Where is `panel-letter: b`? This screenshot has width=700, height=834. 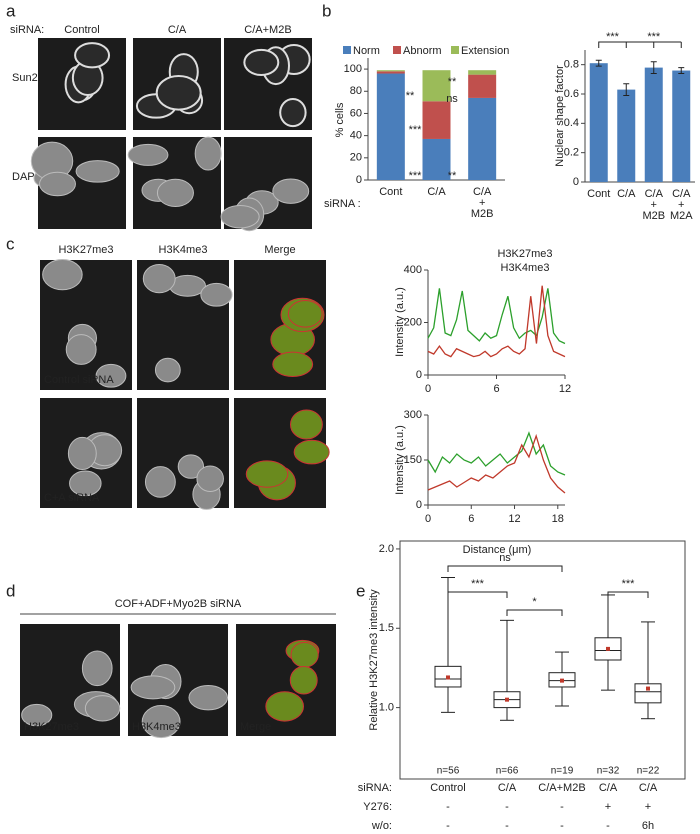 panel-letter: b is located at coordinates (326, 10).